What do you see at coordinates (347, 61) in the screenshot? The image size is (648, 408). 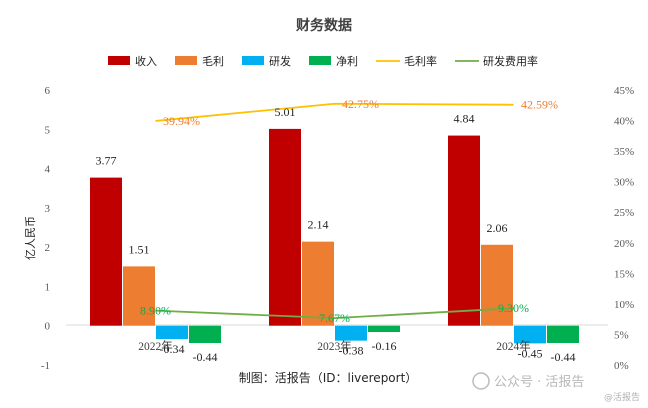 I see `legend-label: 净利` at bounding box center [347, 61].